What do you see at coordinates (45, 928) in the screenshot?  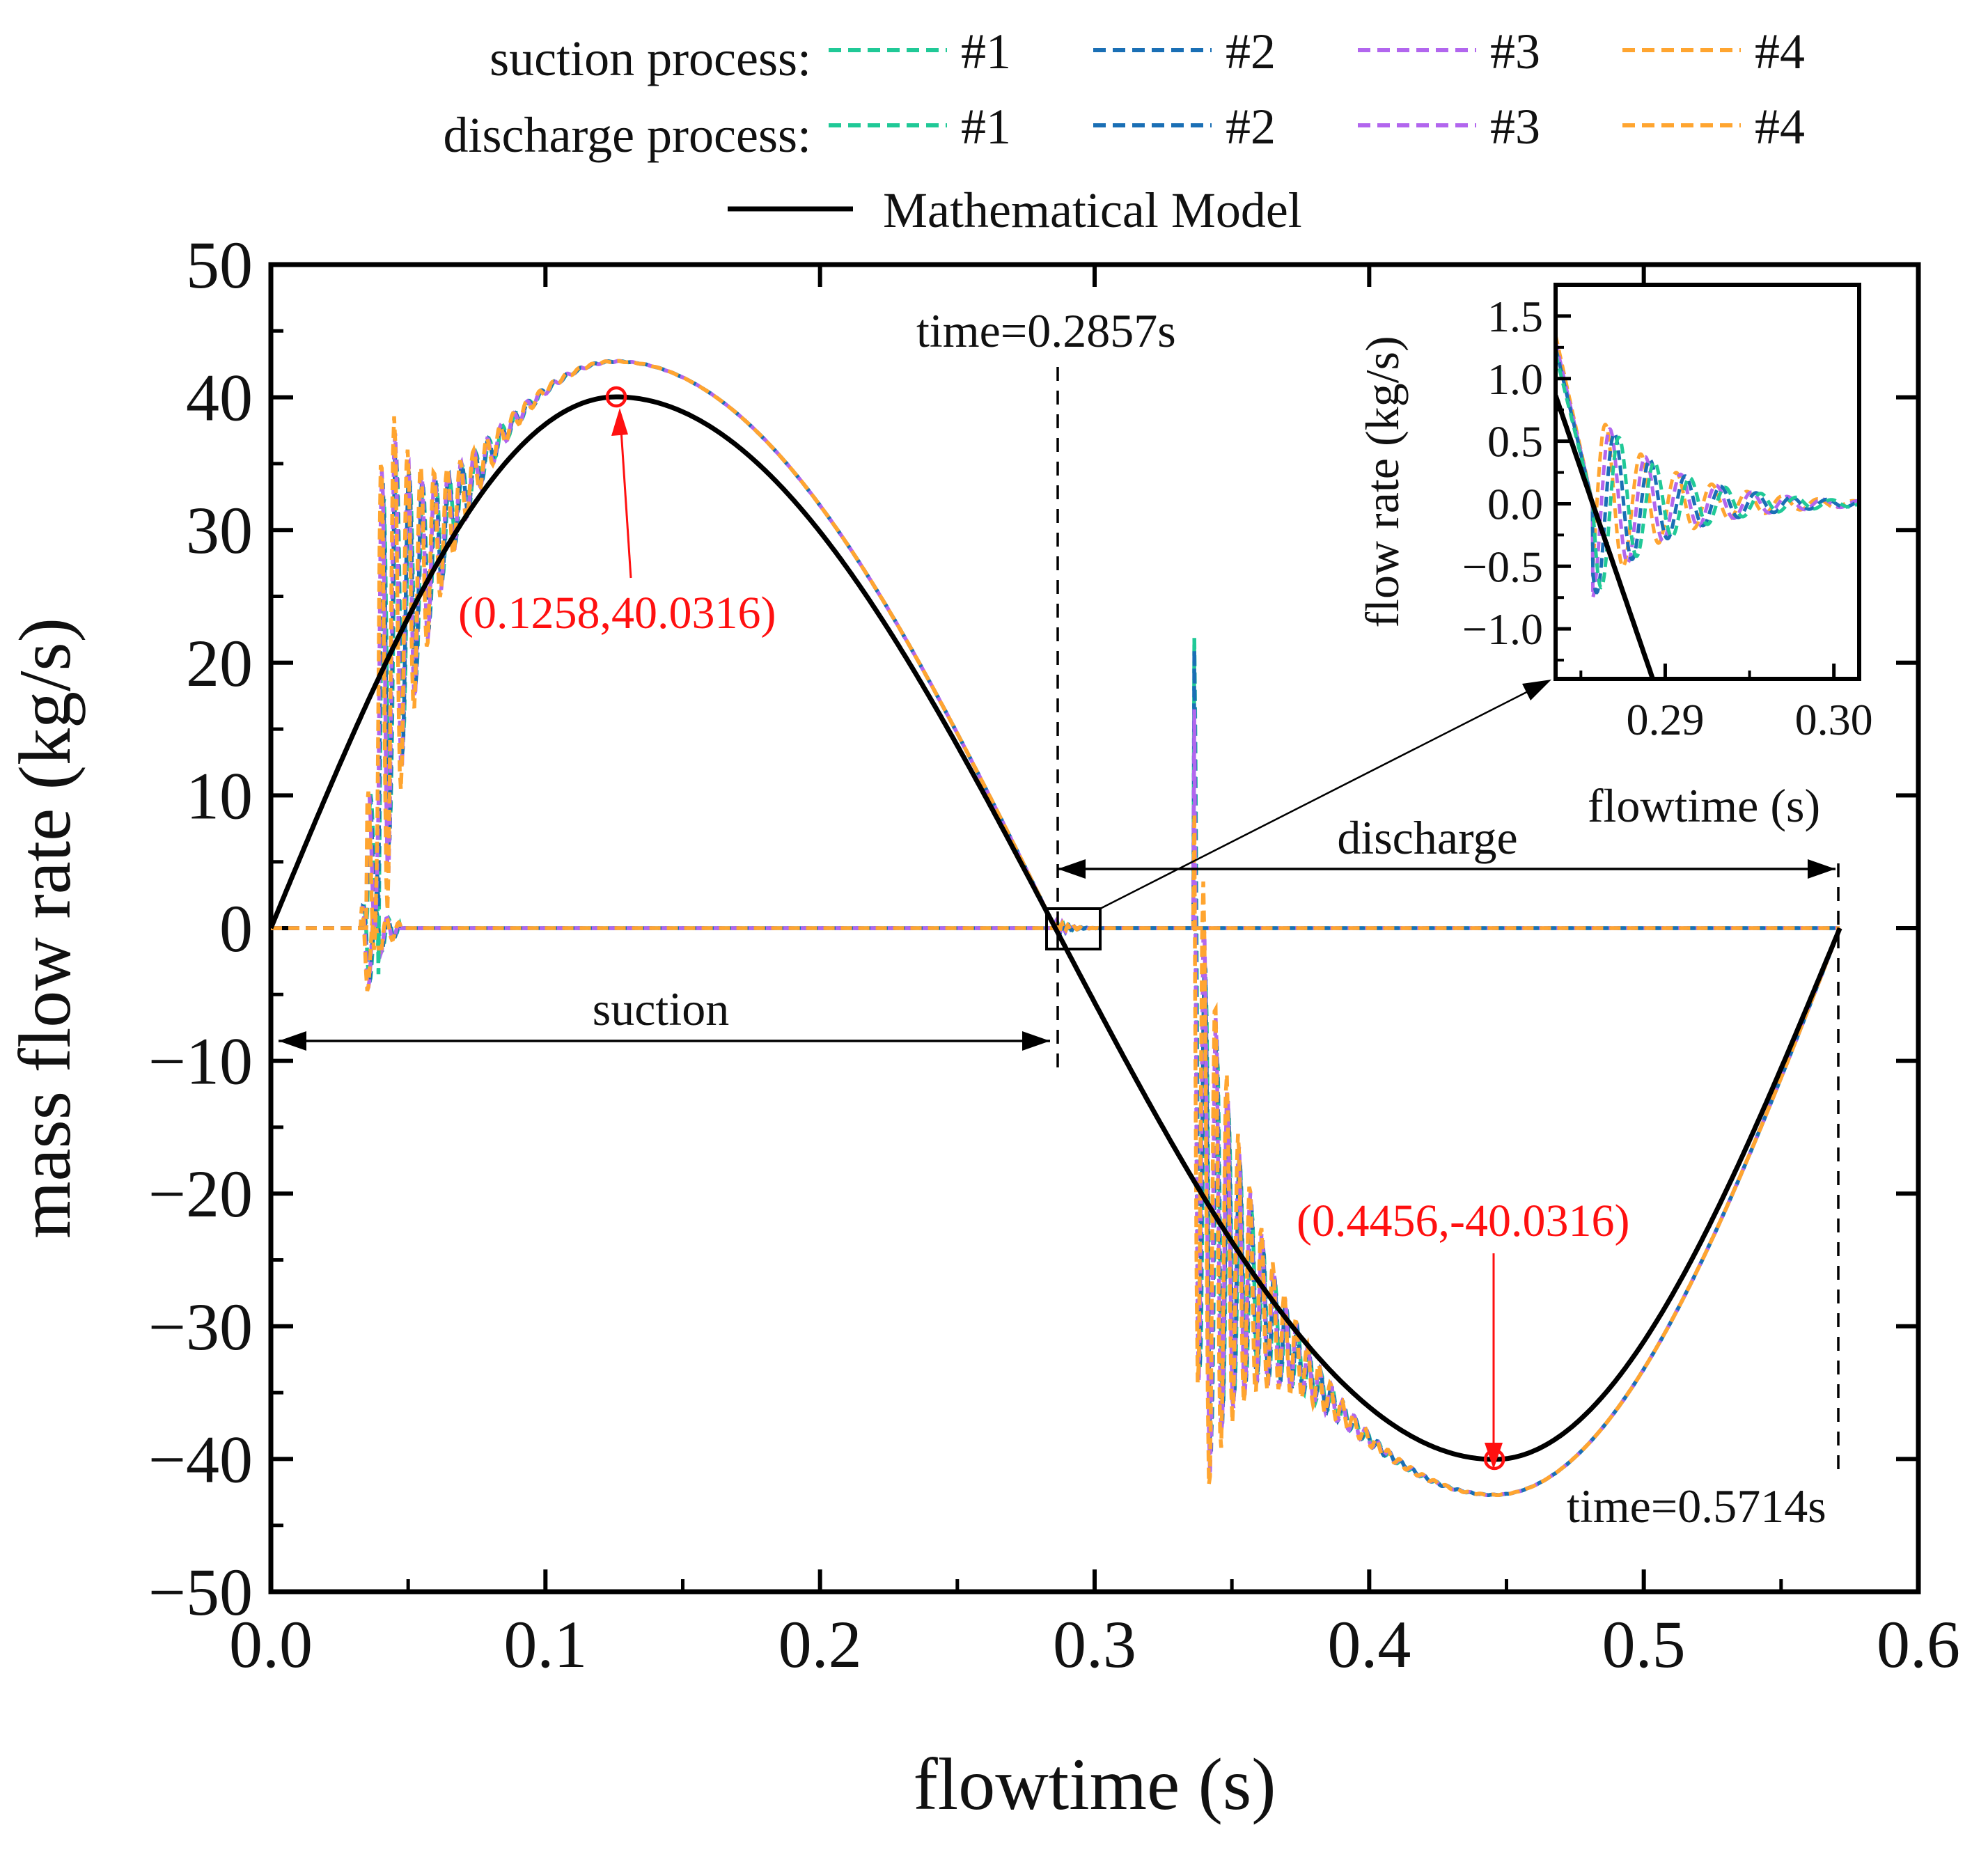 I see `y-axis-title: mass flow rate (kg/s)` at bounding box center [45, 928].